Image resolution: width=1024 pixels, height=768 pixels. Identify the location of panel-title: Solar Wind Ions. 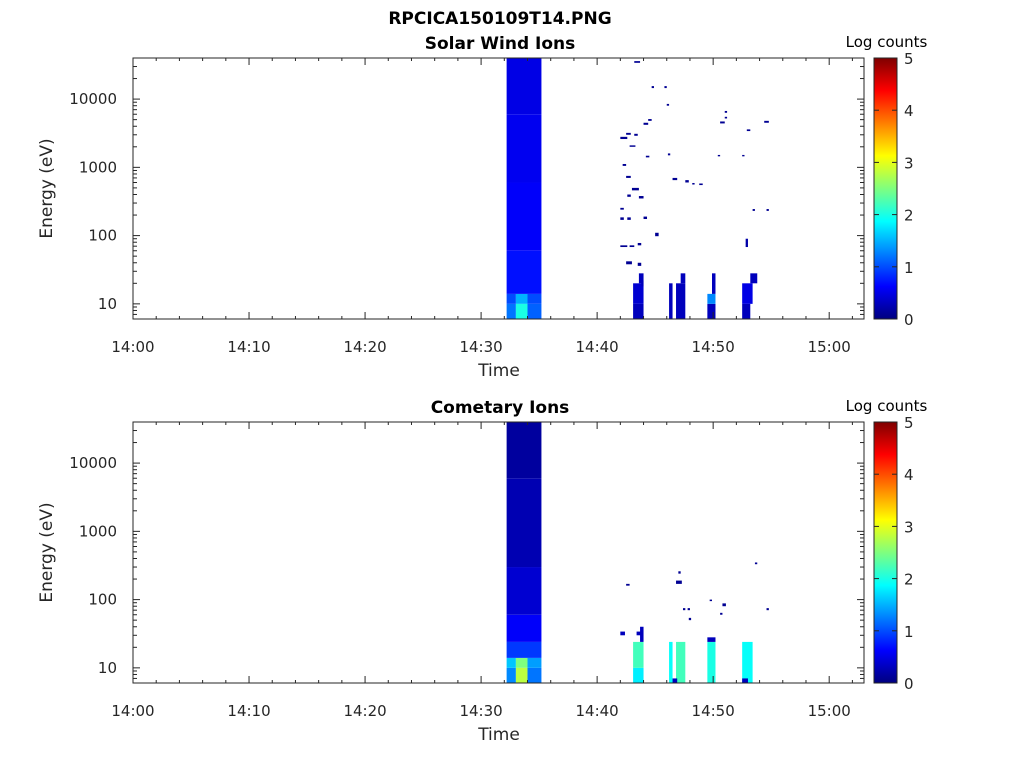
(500, 44).